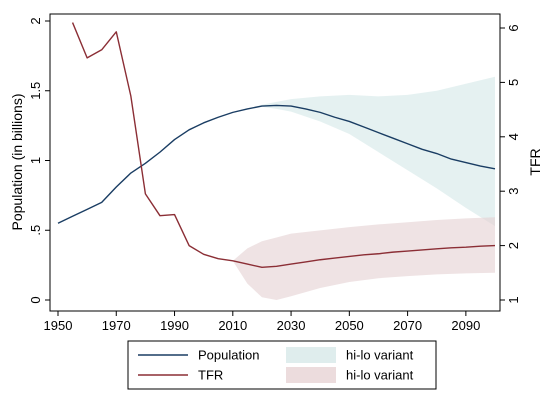 The width and height of the screenshot is (550, 400). What do you see at coordinates (58, 325) in the screenshot?
I see `x-tick-label-1950: 1950` at bounding box center [58, 325].